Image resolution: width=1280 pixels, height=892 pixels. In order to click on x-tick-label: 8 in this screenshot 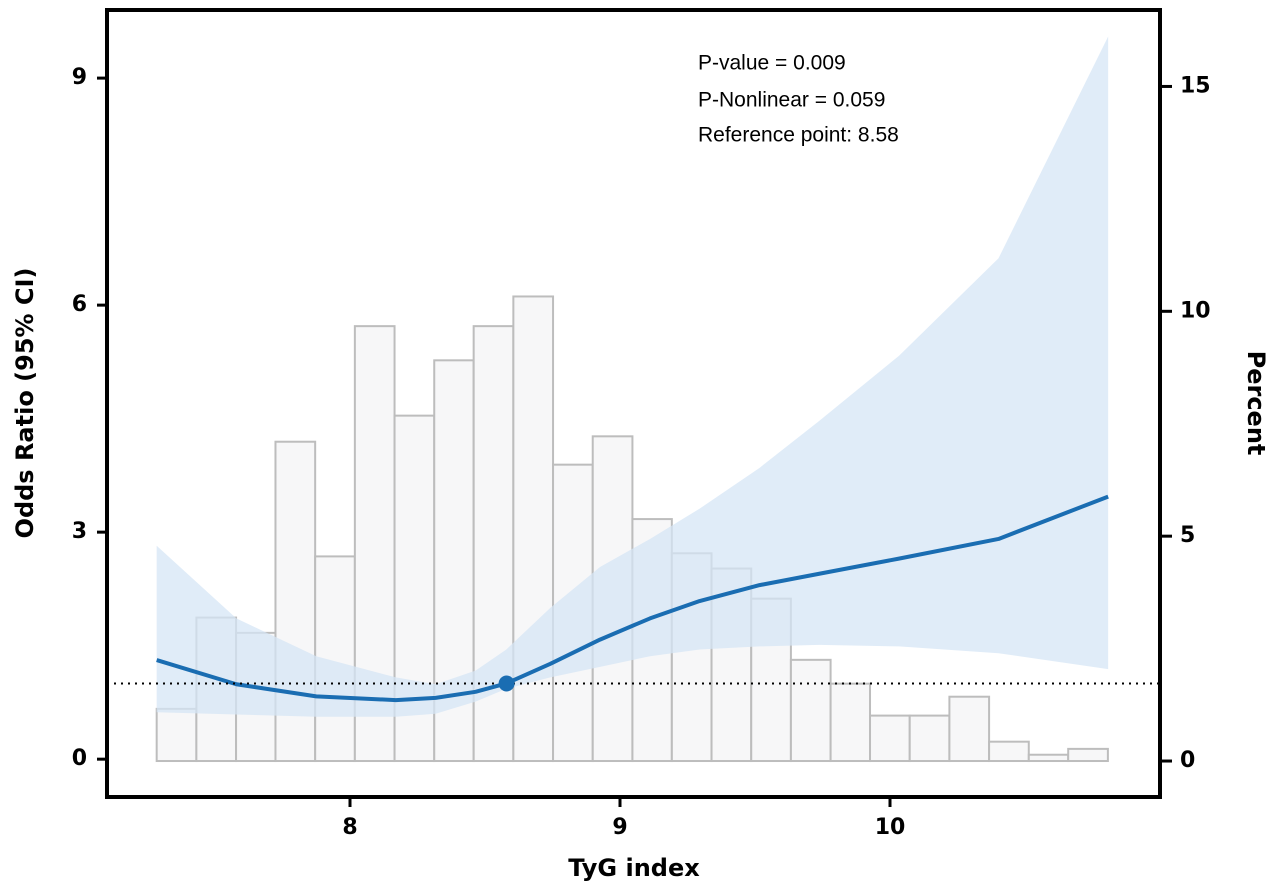, I will do `click(349, 827)`.